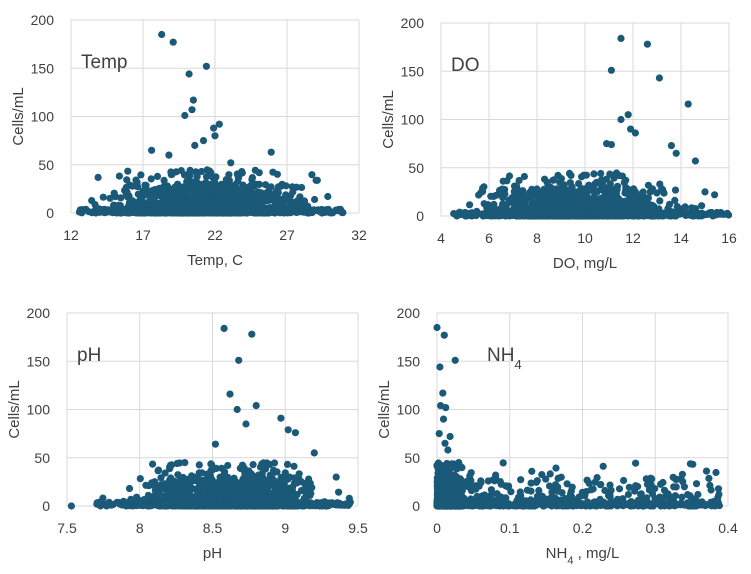 This screenshot has height=574, width=751. Describe the element at coordinates (728, 528) in the screenshot. I see `x-tick-label: 0.4` at that location.